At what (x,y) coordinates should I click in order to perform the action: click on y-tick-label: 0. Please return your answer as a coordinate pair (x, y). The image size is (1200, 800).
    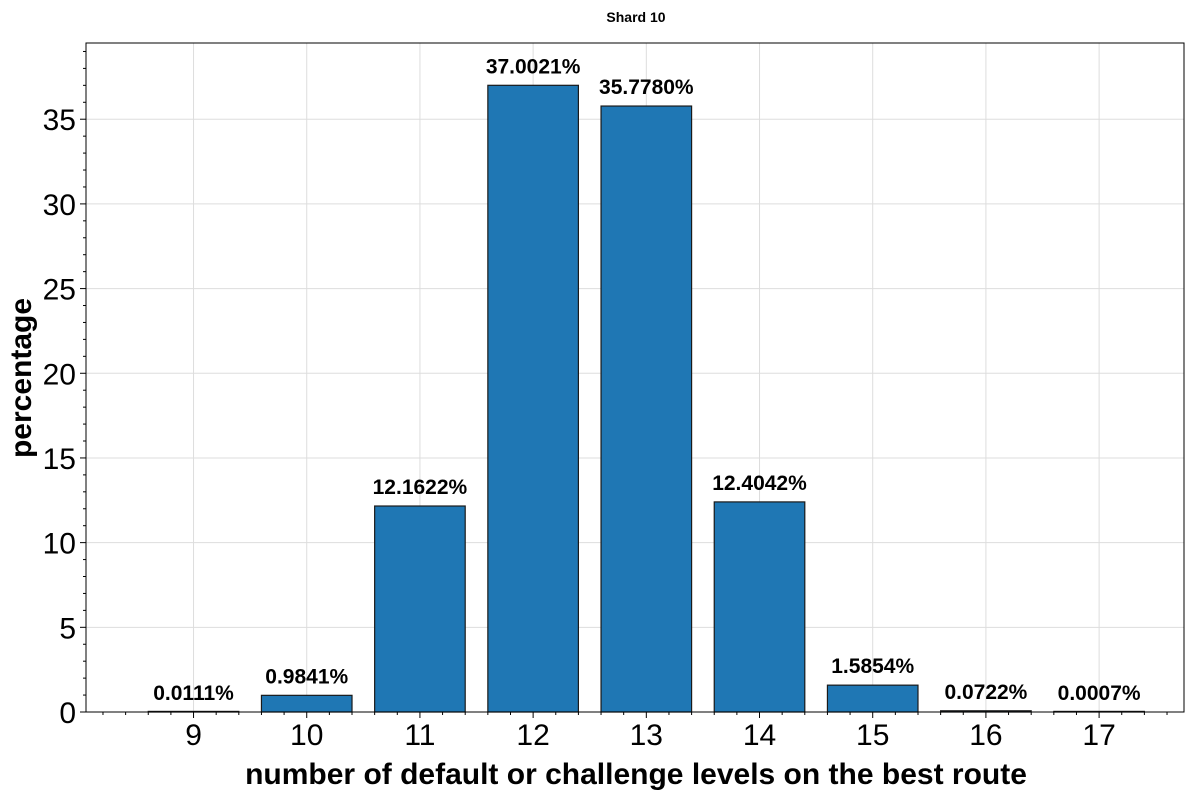
    Looking at the image, I should click on (67, 713).